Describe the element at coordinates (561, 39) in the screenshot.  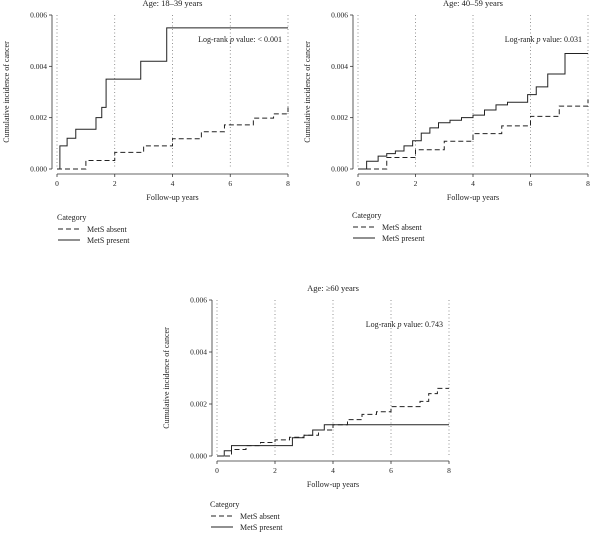
I see `annotation-suffix: value: 0.031` at that location.